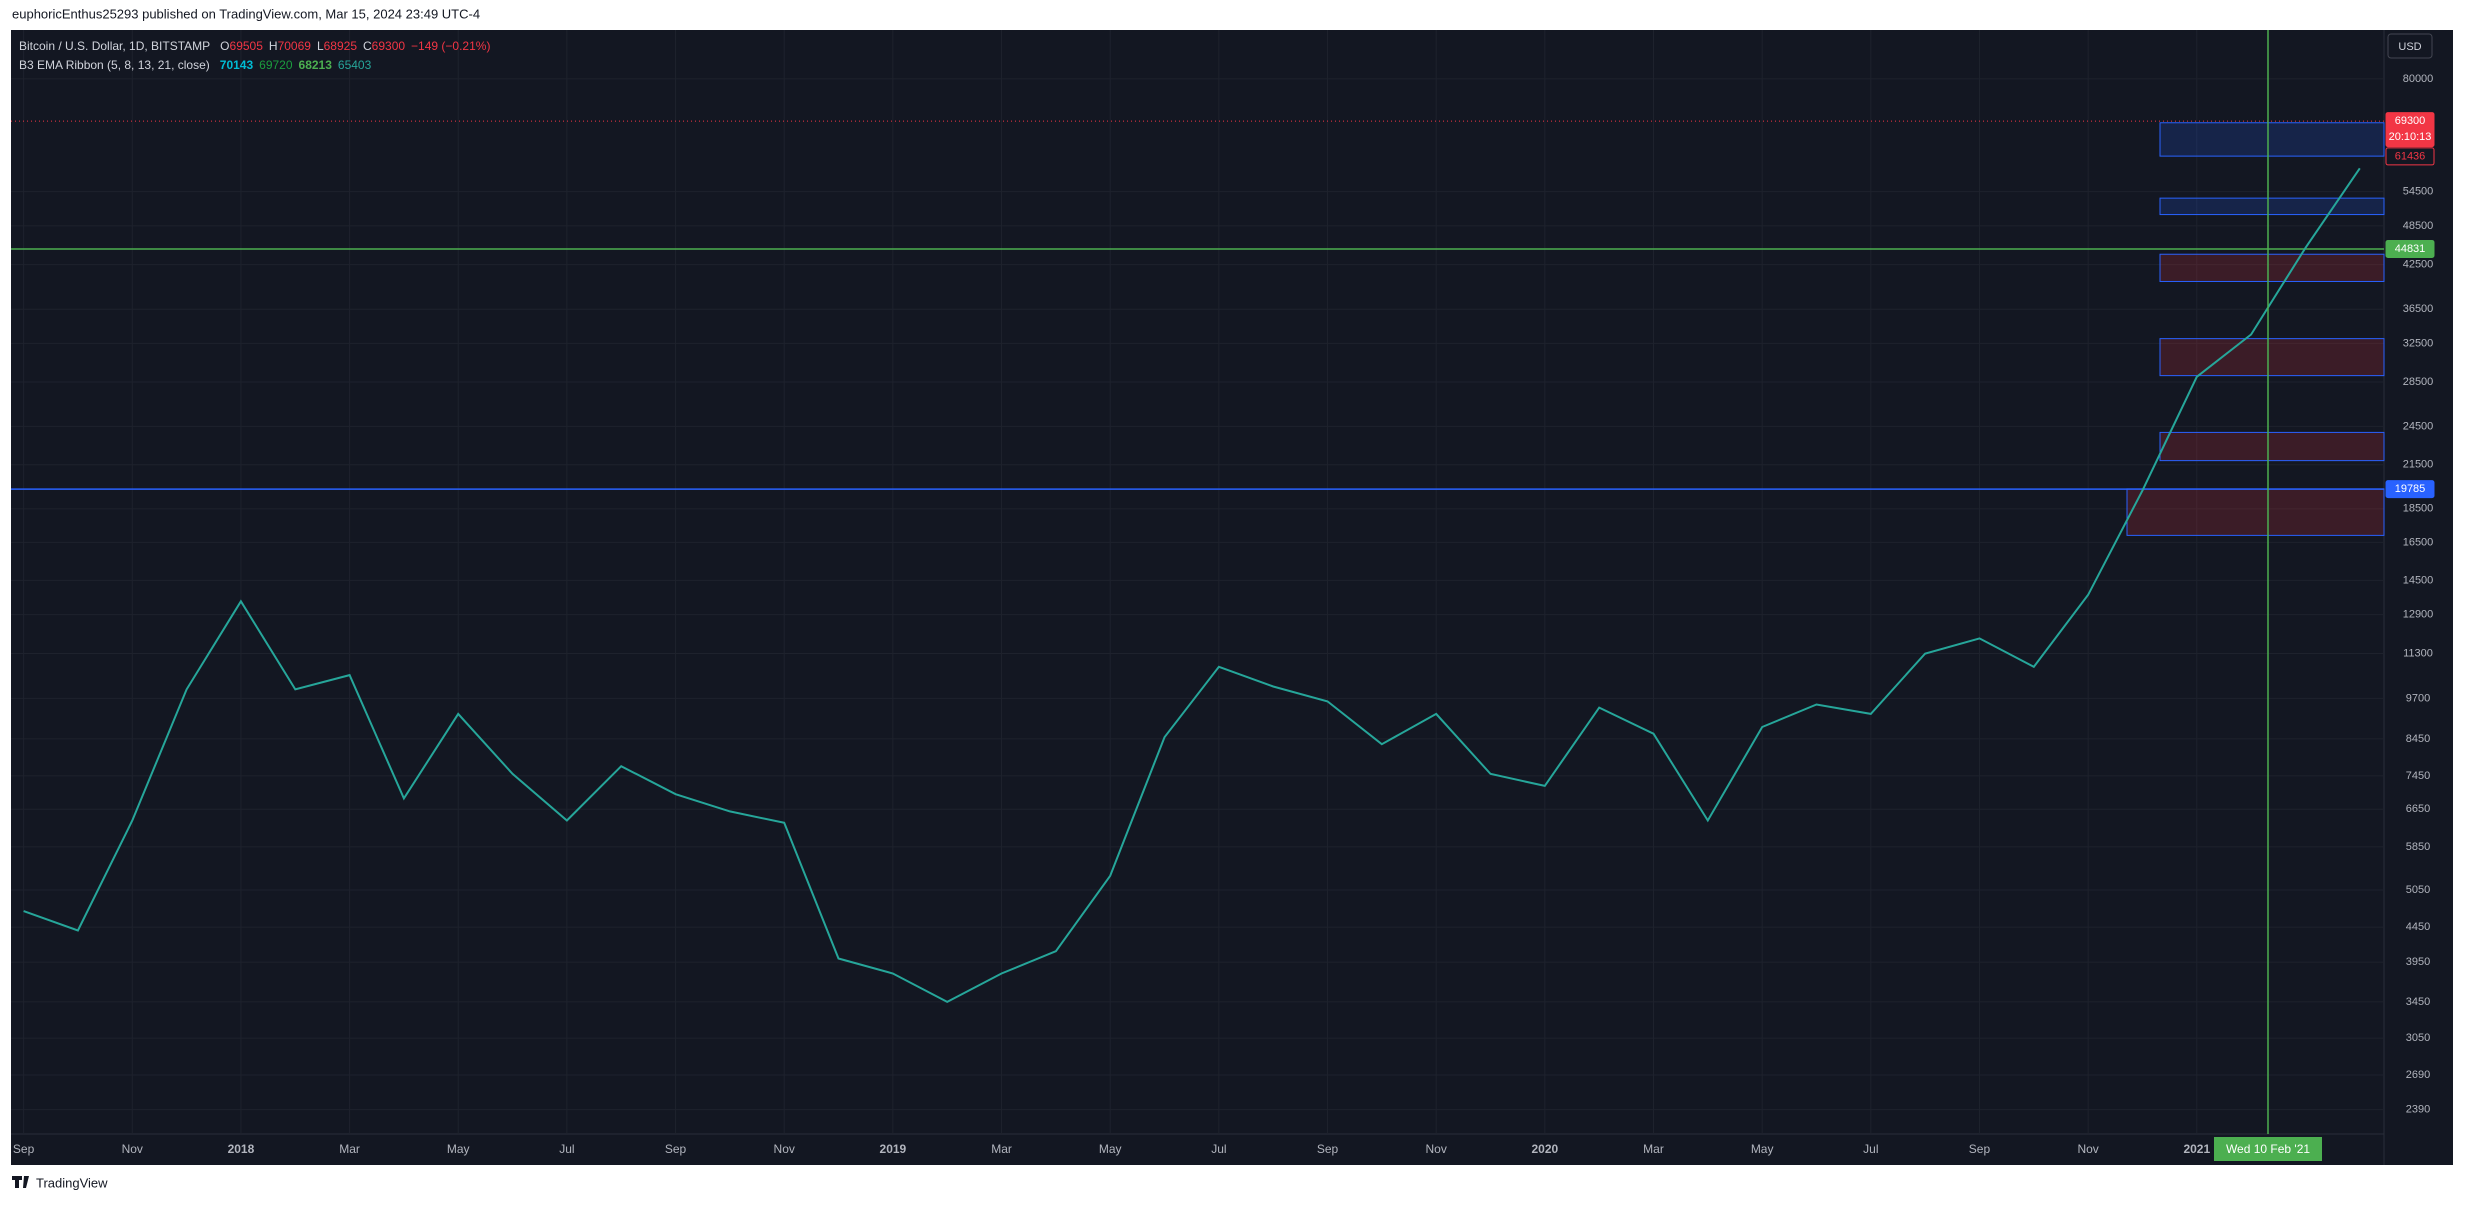  What do you see at coordinates (2418, 465) in the screenshot?
I see `y-tick-label: 21500` at bounding box center [2418, 465].